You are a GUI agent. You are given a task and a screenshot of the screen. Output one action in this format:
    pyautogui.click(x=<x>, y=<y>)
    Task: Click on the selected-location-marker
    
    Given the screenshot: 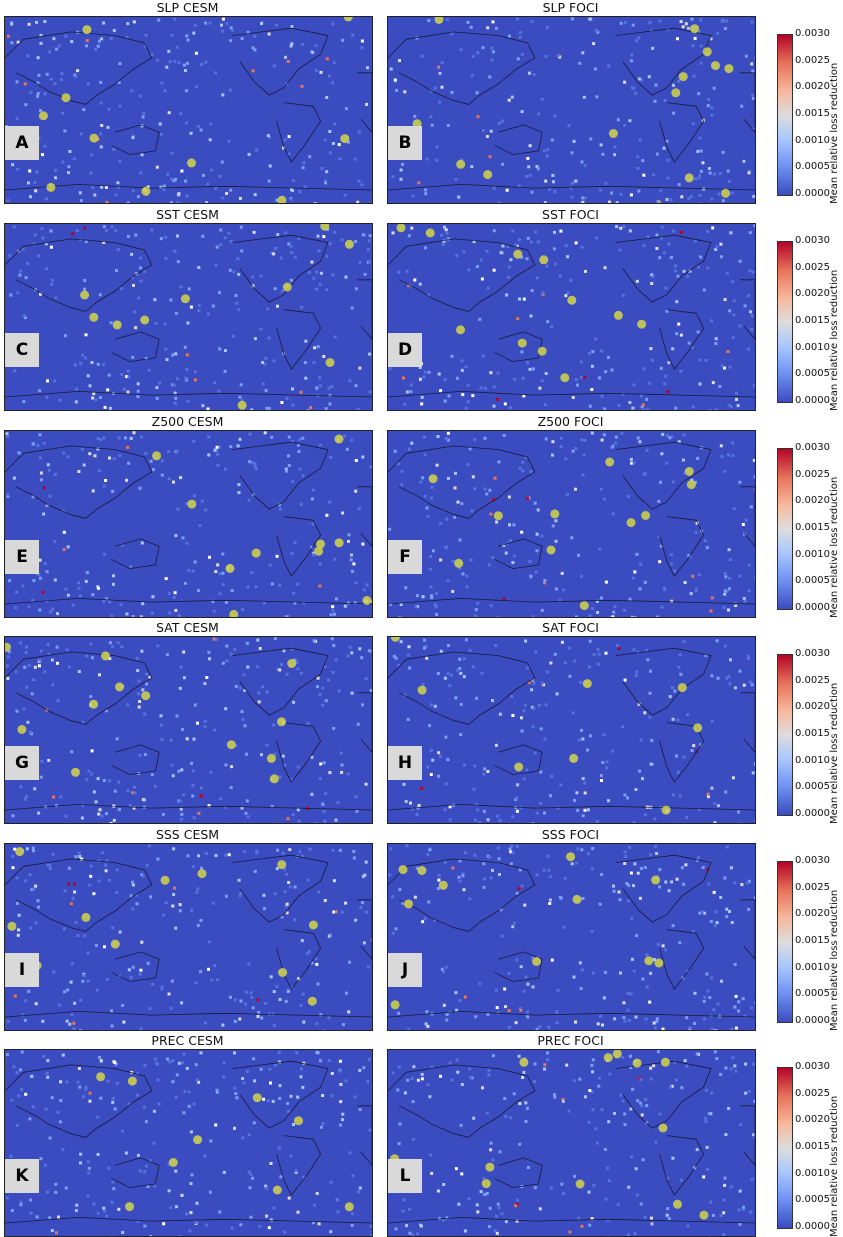 What is the action you would take?
    pyautogui.click(x=443, y=885)
    